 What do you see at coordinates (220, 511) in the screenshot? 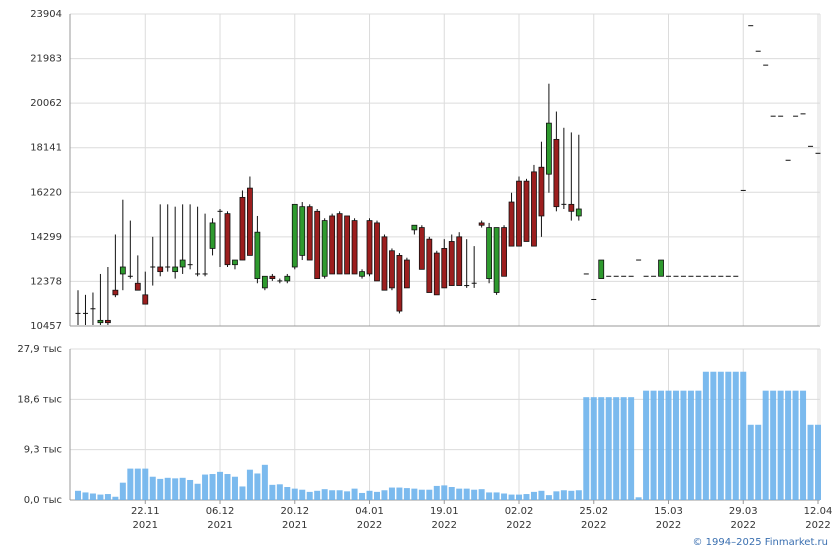
I see `x-tick-label: 06.12` at bounding box center [220, 511].